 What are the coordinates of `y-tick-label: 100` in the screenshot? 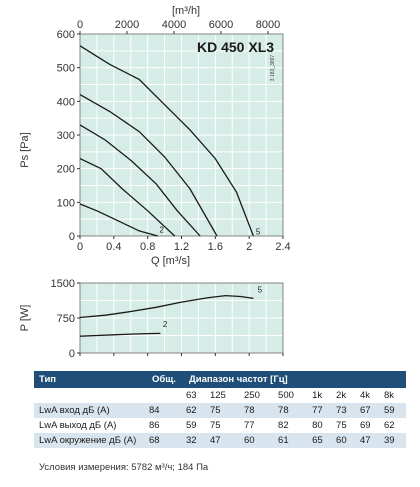 It's located at (66, 203).